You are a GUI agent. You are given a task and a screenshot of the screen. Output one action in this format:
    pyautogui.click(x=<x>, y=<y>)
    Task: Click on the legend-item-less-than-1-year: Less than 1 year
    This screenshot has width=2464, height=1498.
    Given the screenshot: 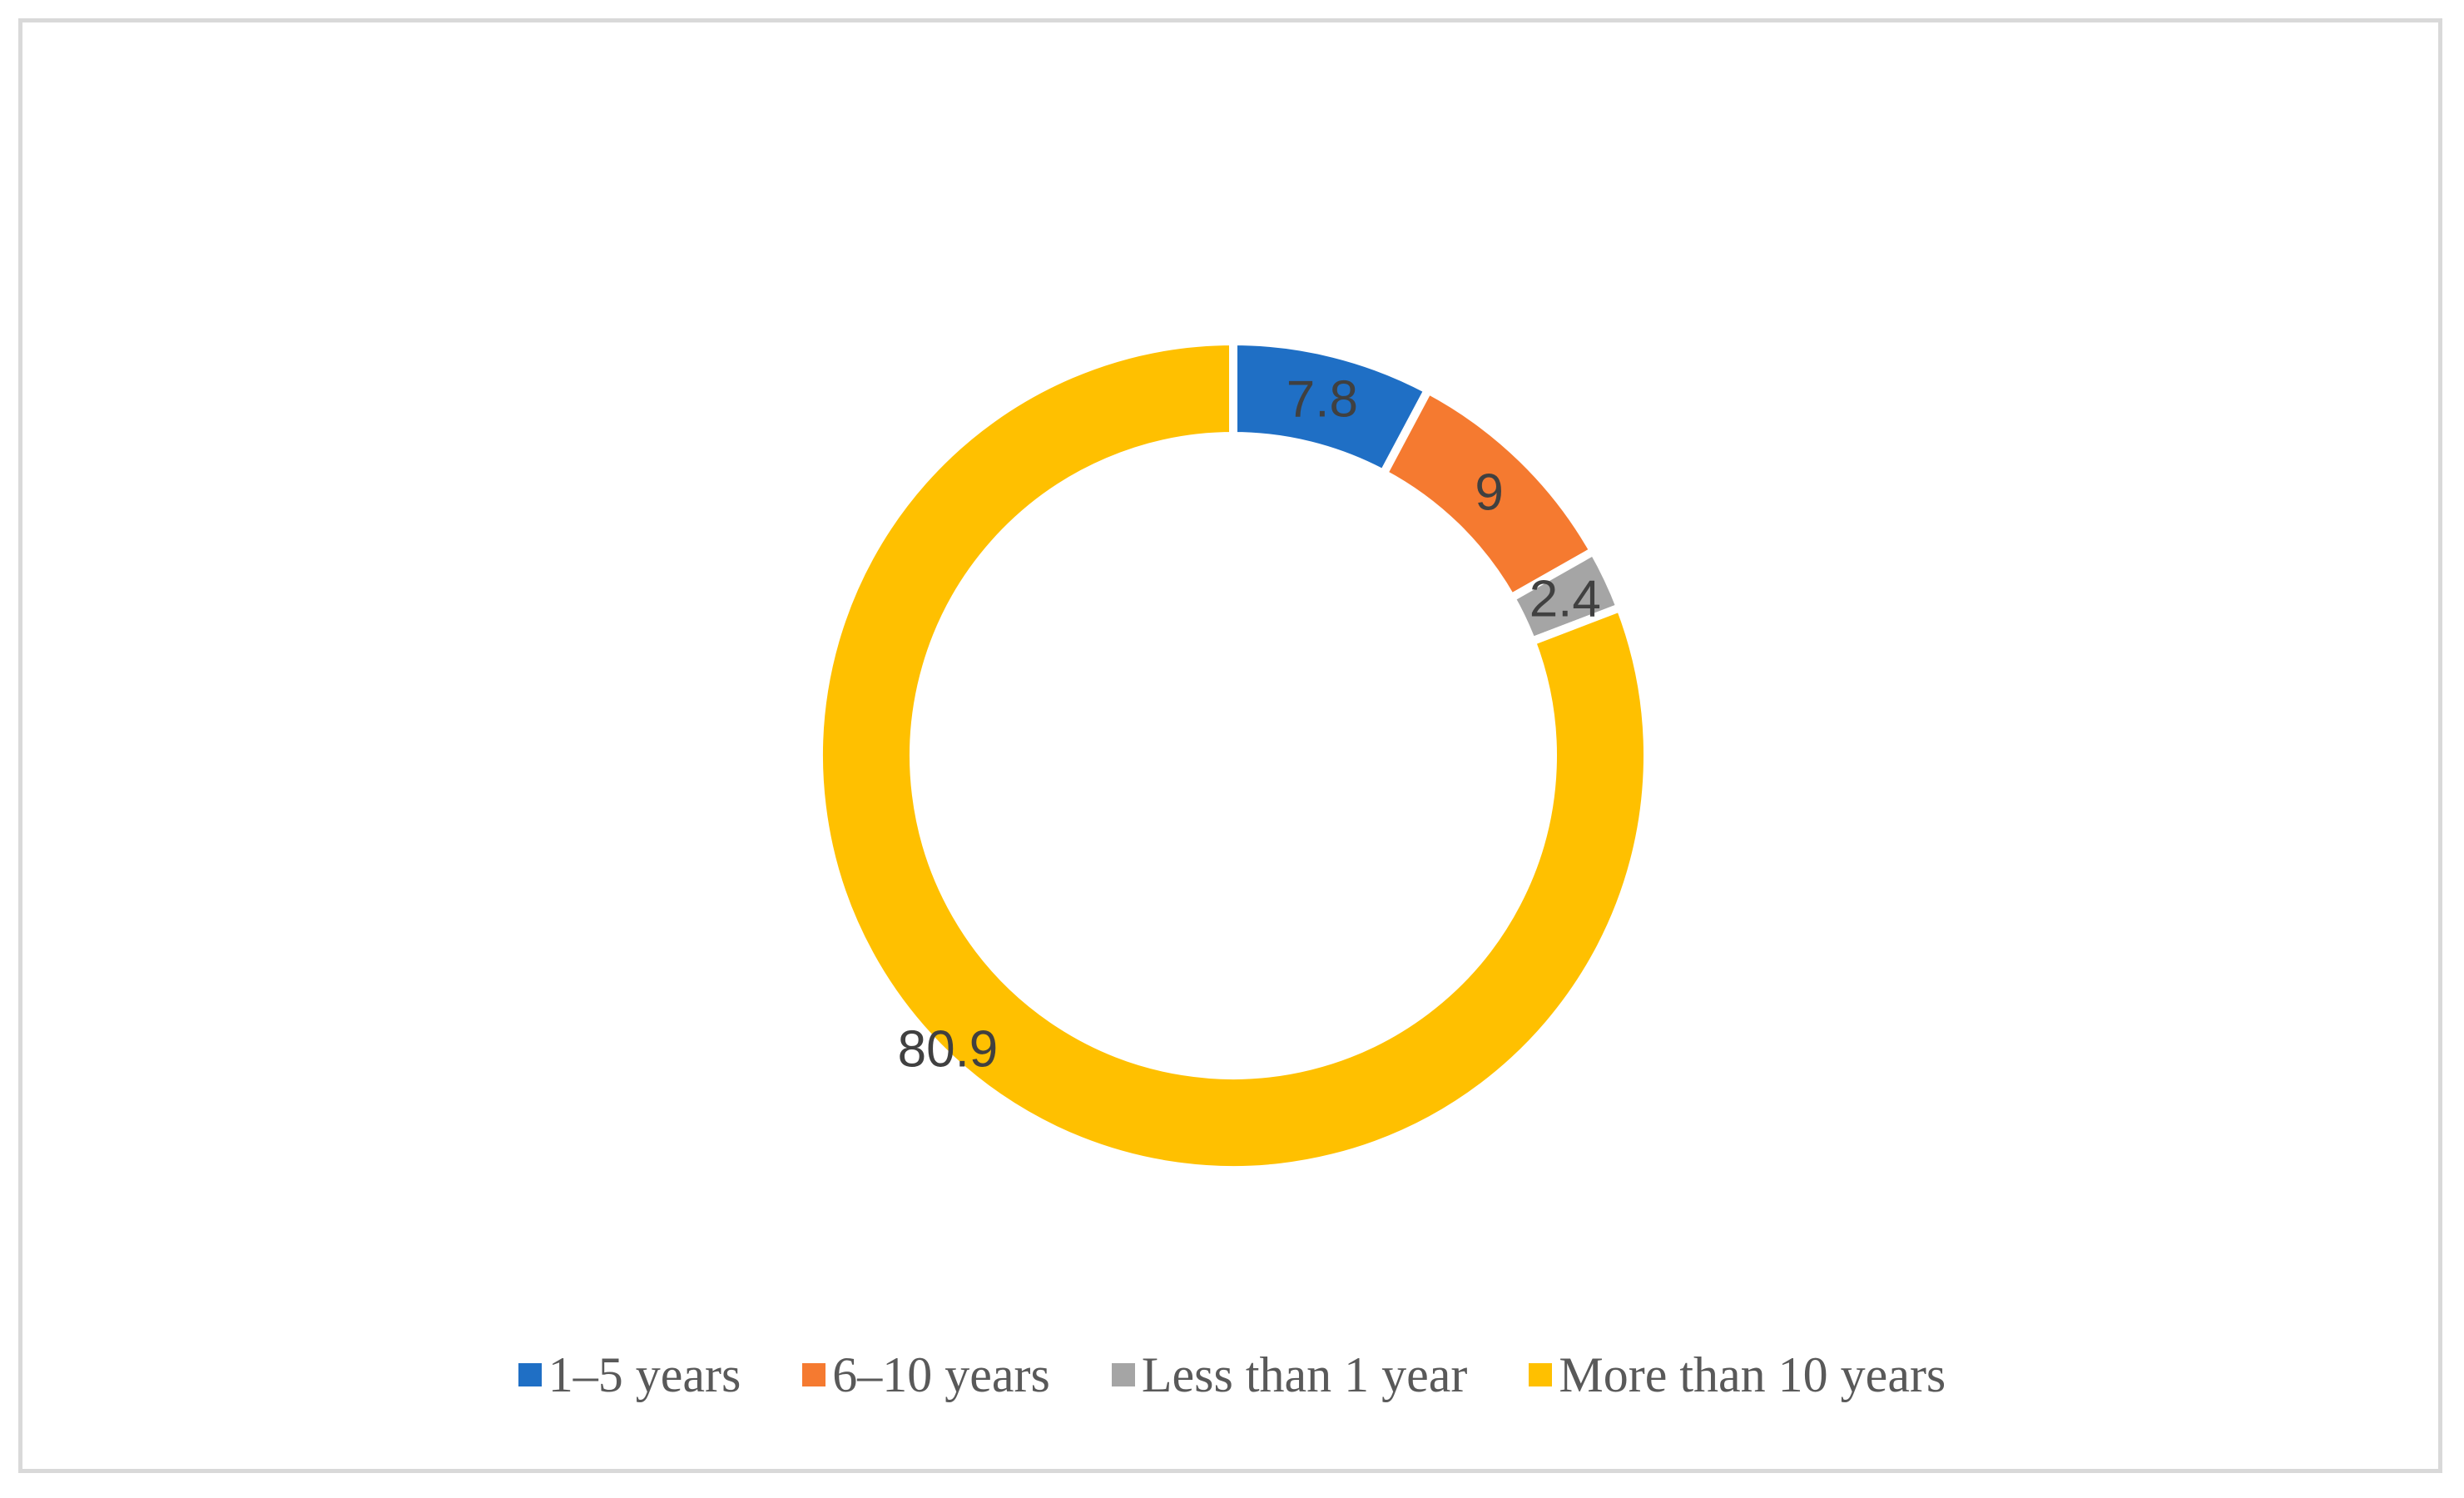 What is the action you would take?
    pyautogui.click(x=1289, y=1375)
    